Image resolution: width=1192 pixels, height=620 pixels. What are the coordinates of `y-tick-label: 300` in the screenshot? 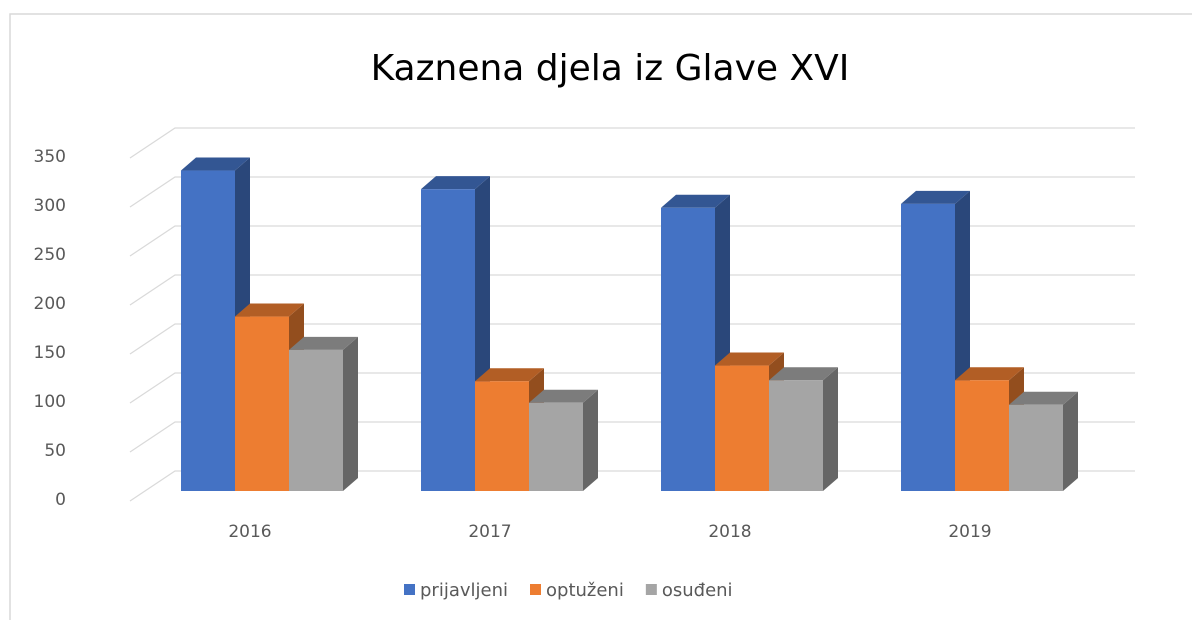 It's located at (50, 206).